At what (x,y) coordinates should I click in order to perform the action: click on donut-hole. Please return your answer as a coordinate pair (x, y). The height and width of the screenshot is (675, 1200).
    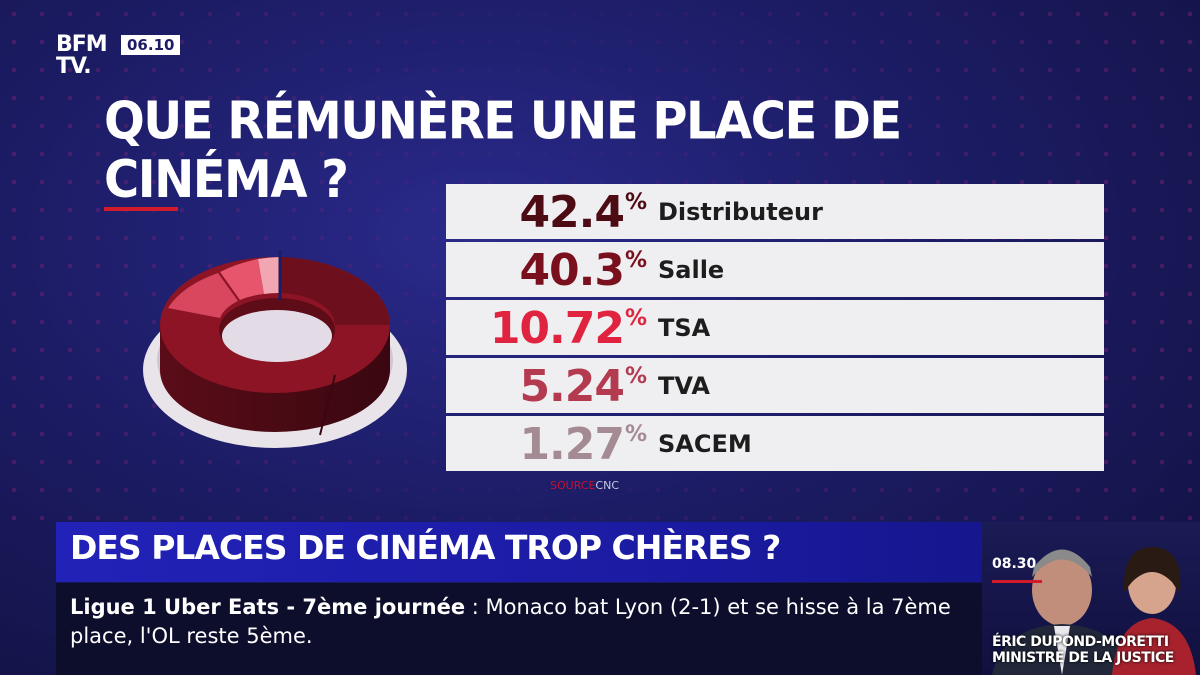
    Looking at the image, I should click on (277, 336).